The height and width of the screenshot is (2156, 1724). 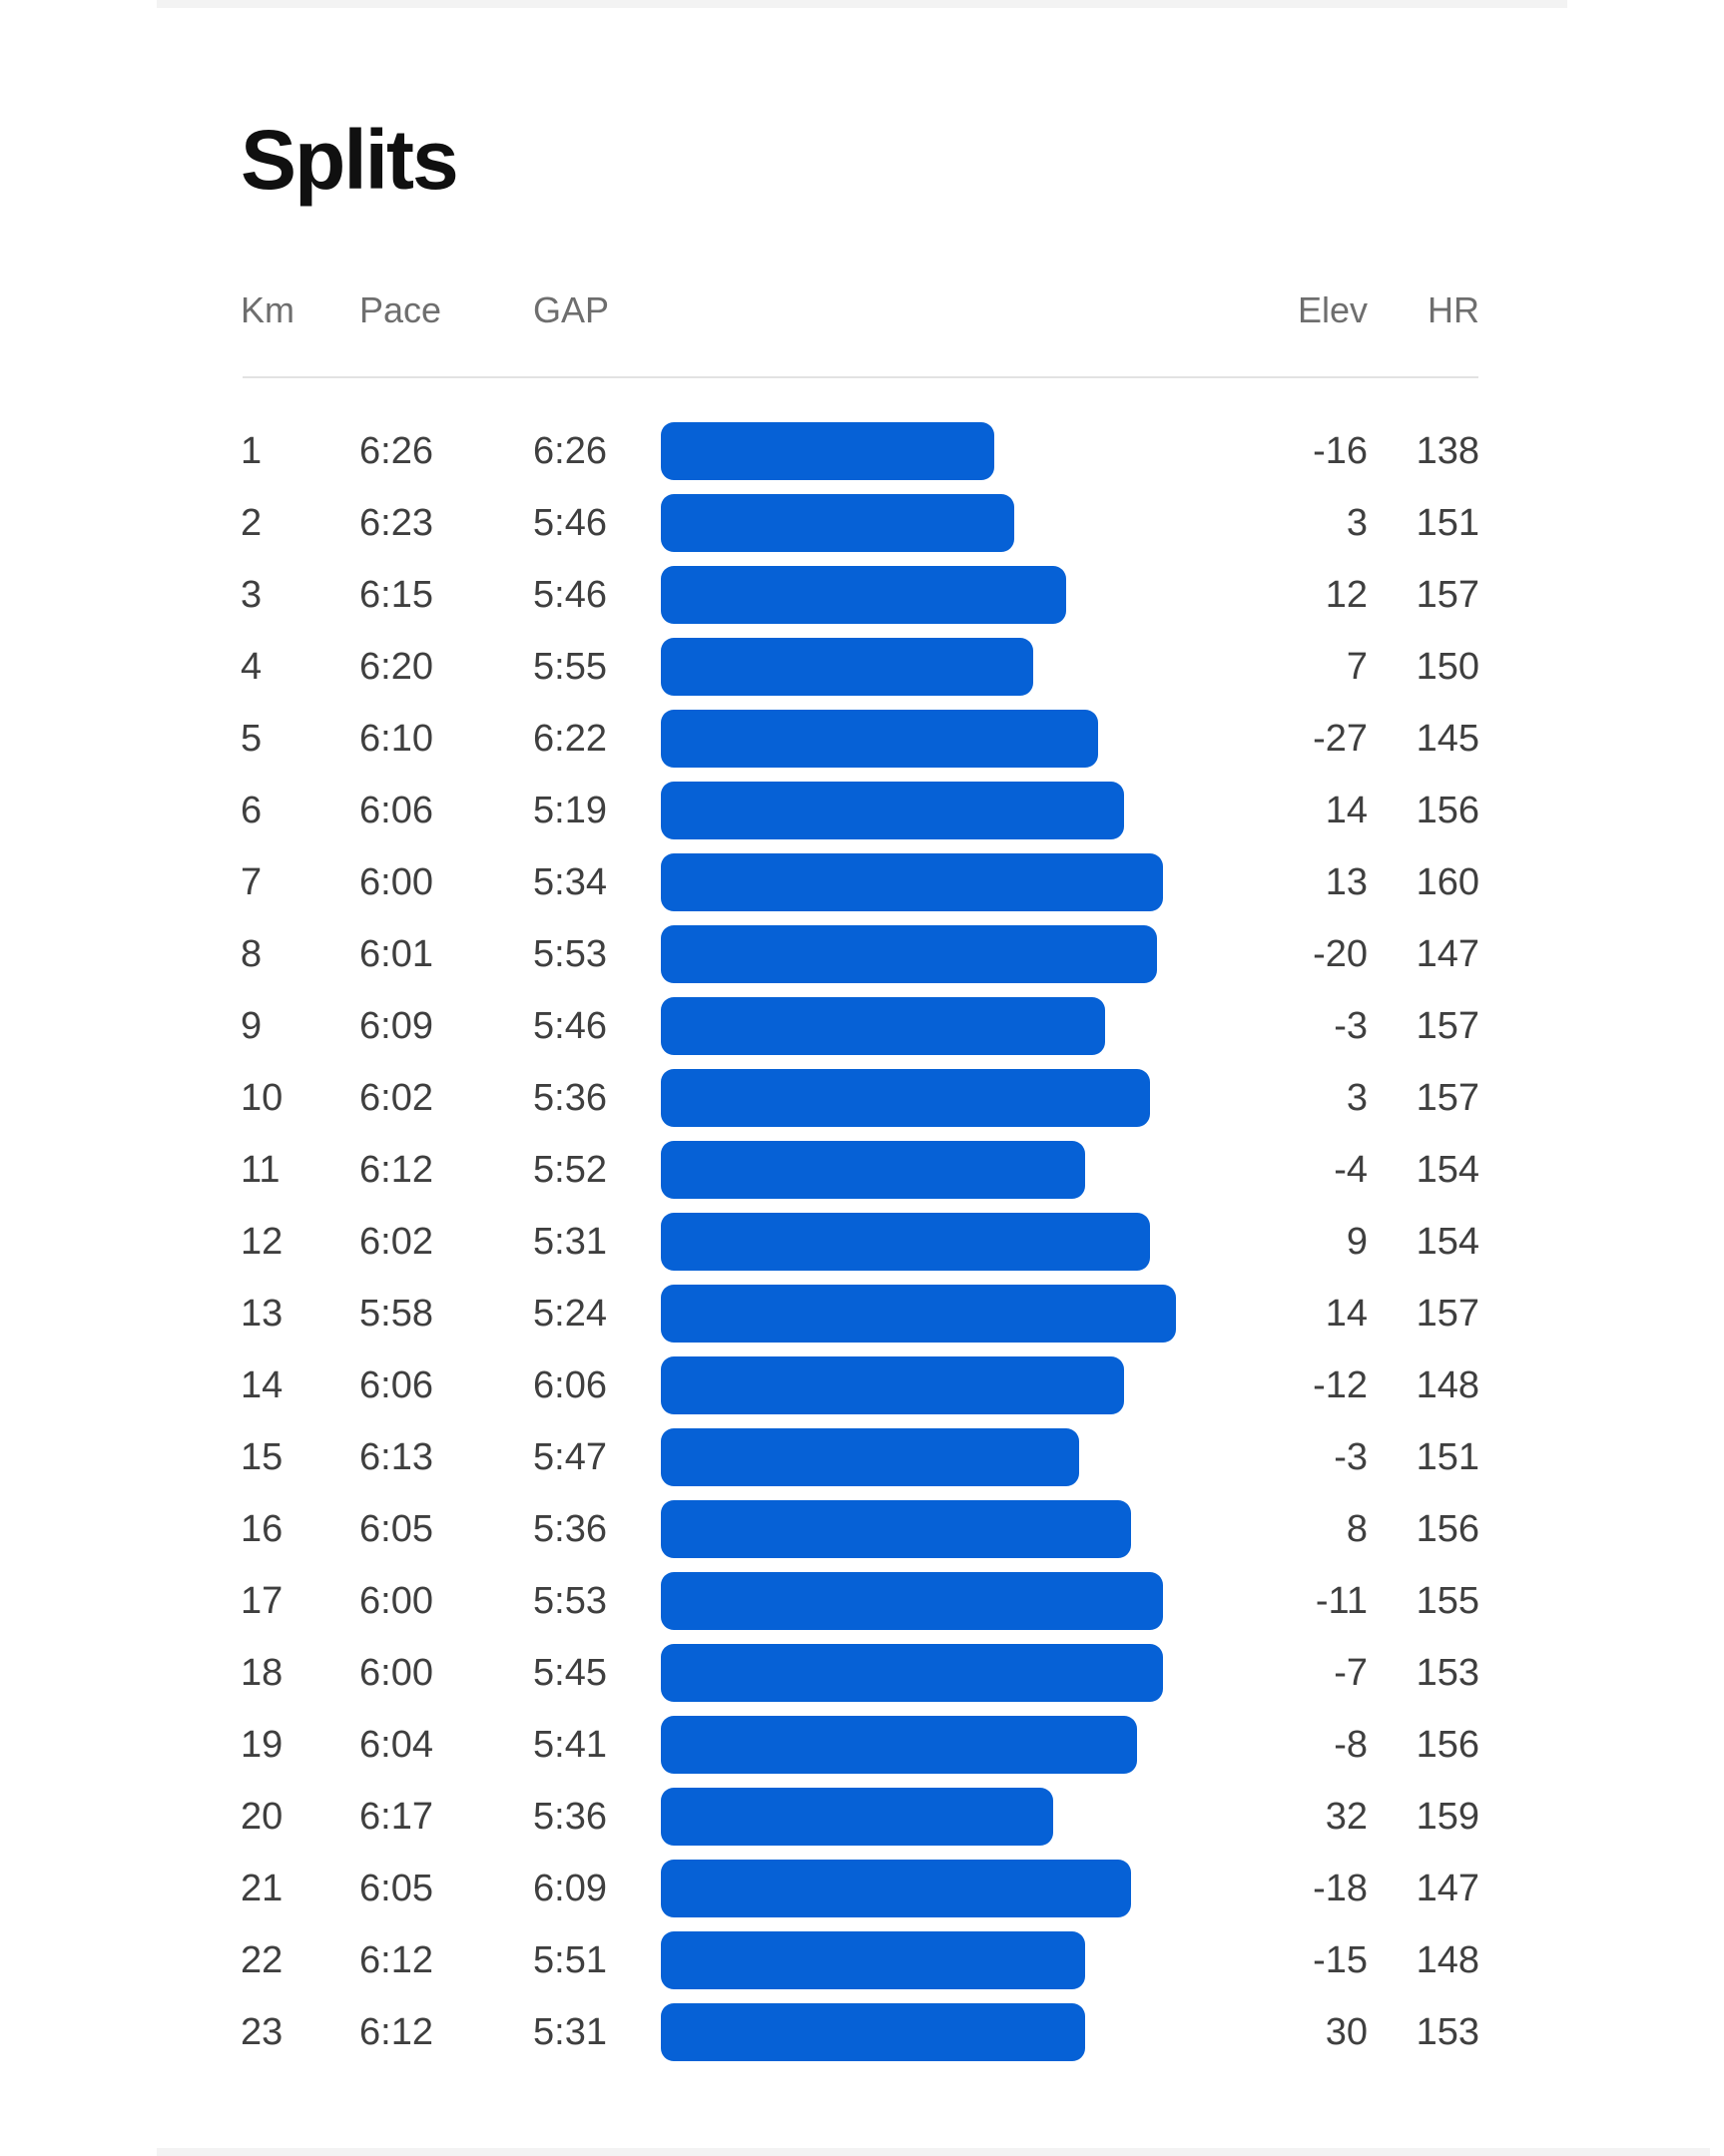 I want to click on app-background-strip-bottom, so click(x=933, y=2152).